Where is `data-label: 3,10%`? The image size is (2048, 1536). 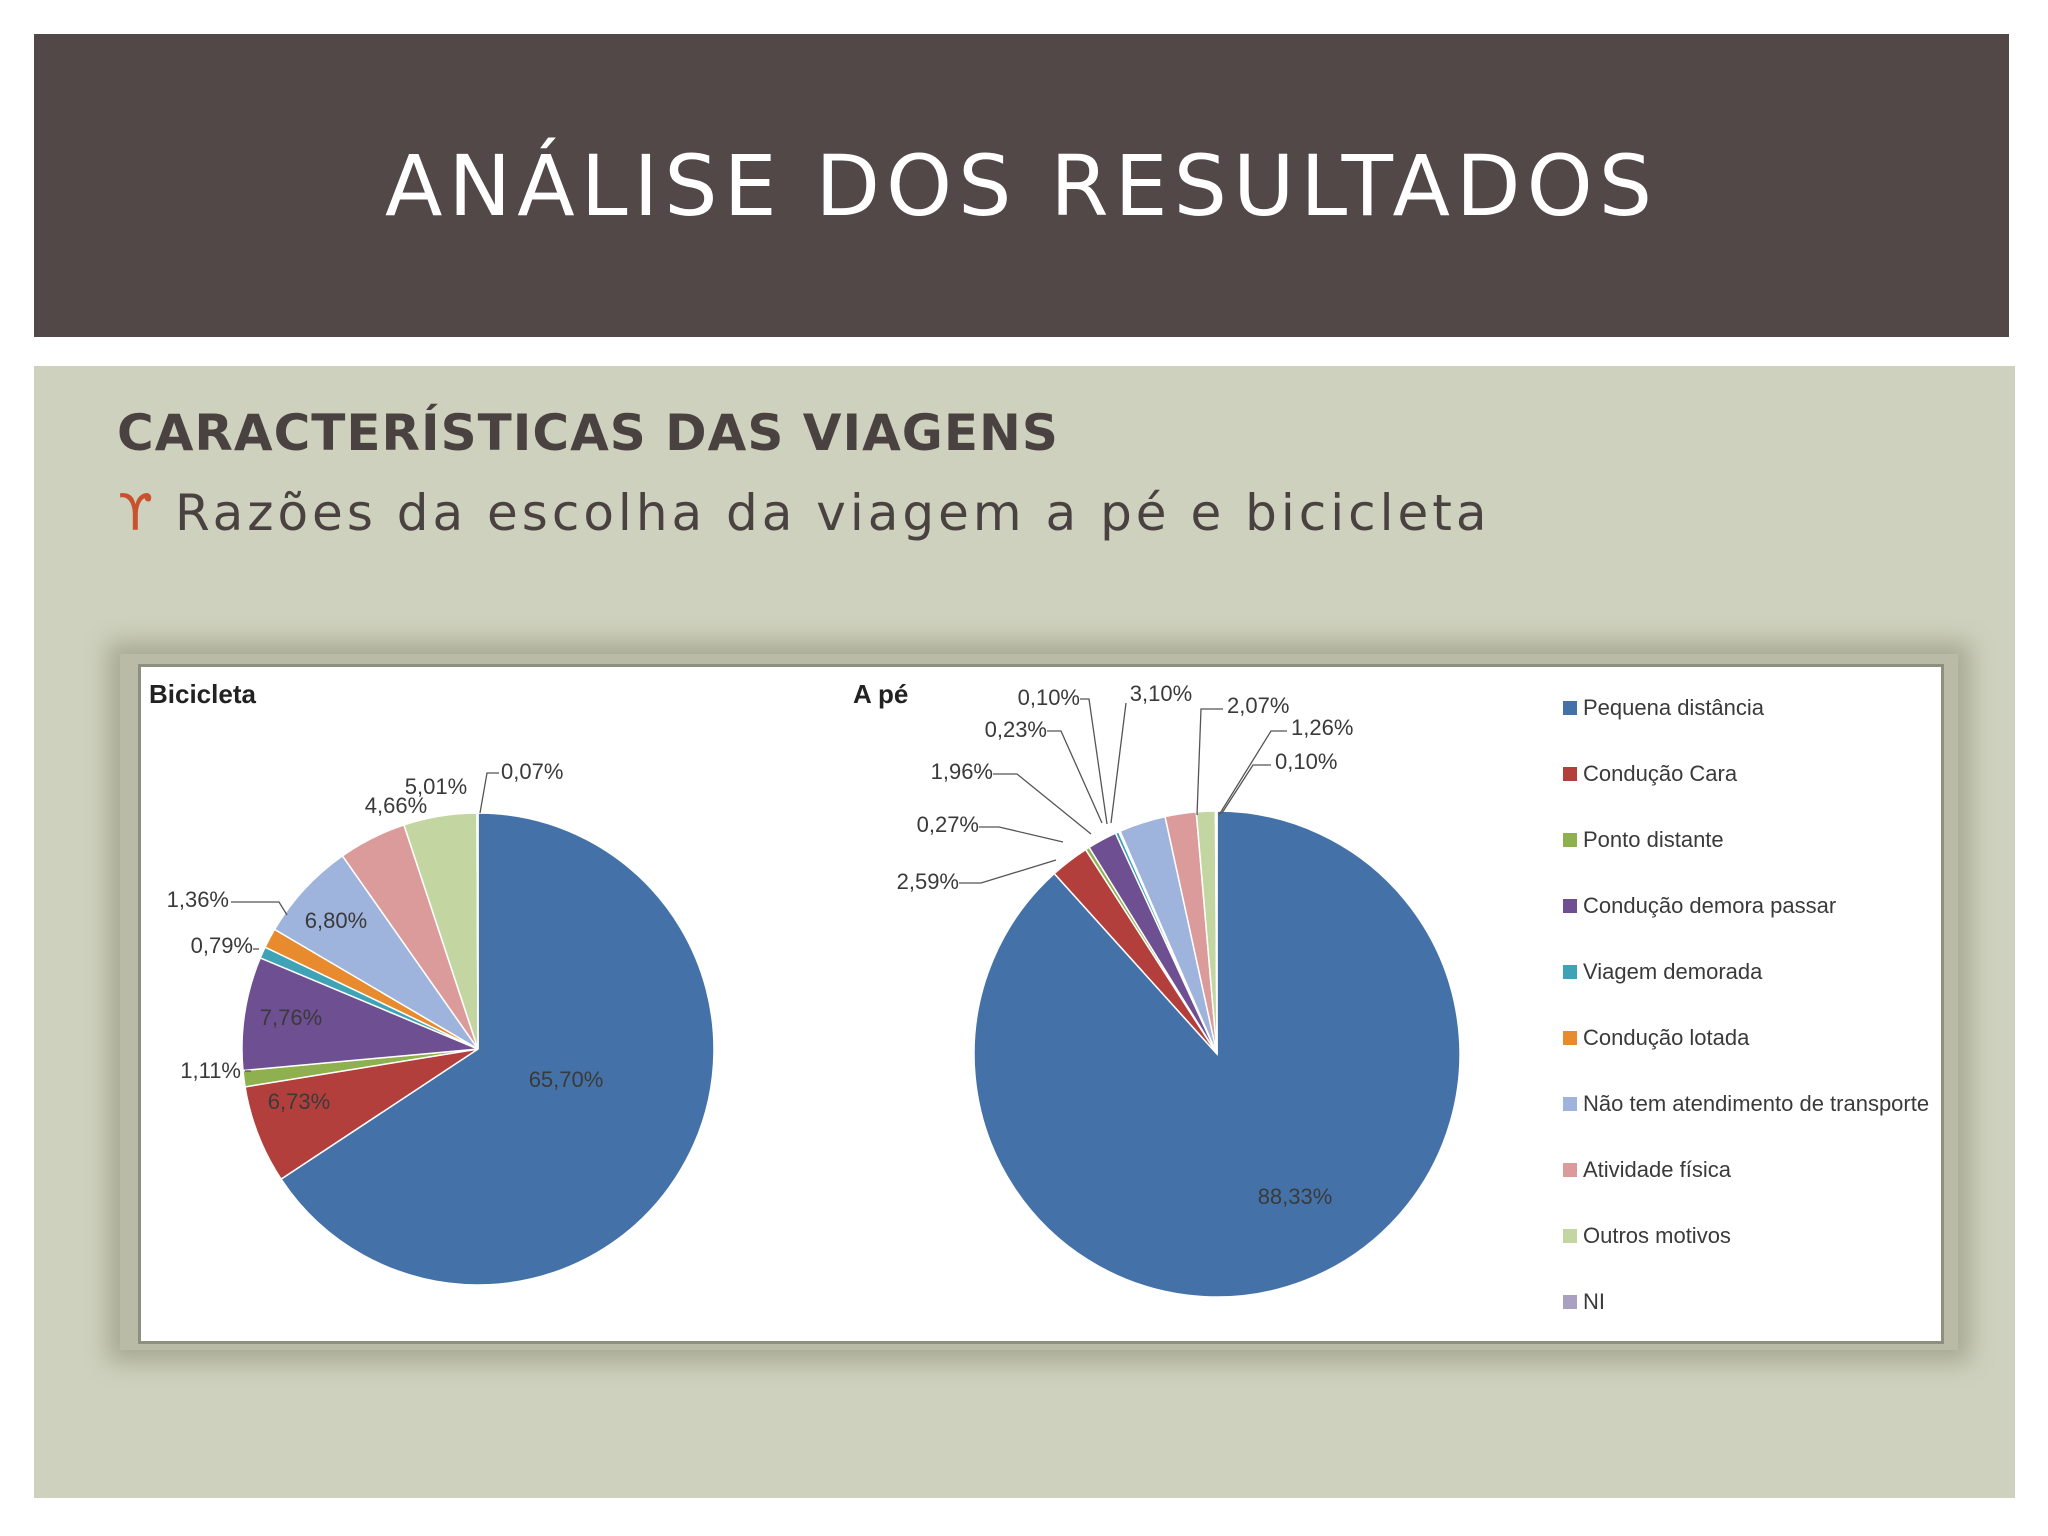
data-label: 3,10% is located at coordinates (1161, 693).